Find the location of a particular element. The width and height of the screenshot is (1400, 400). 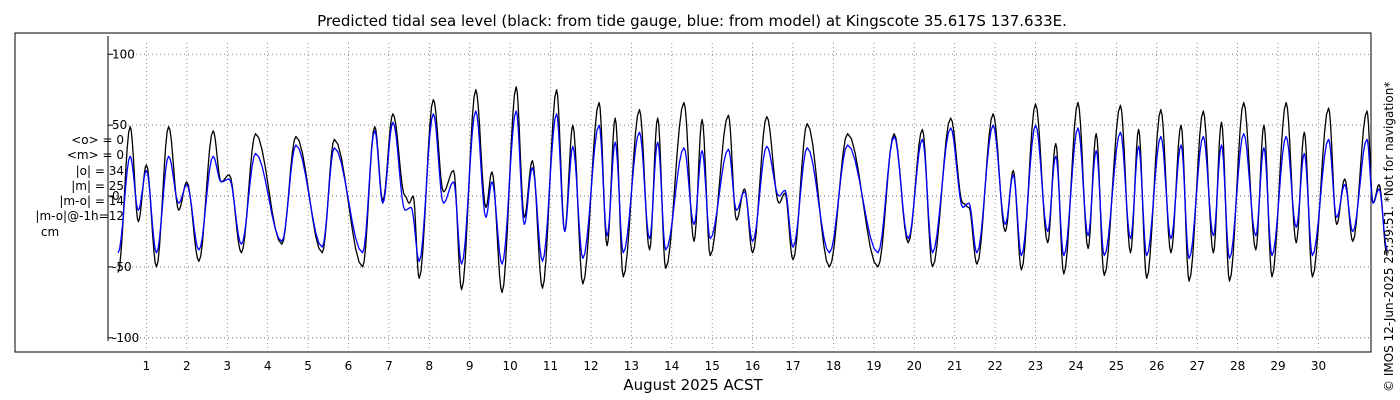

x-tick-label: 15 is located at coordinates (712, 366).